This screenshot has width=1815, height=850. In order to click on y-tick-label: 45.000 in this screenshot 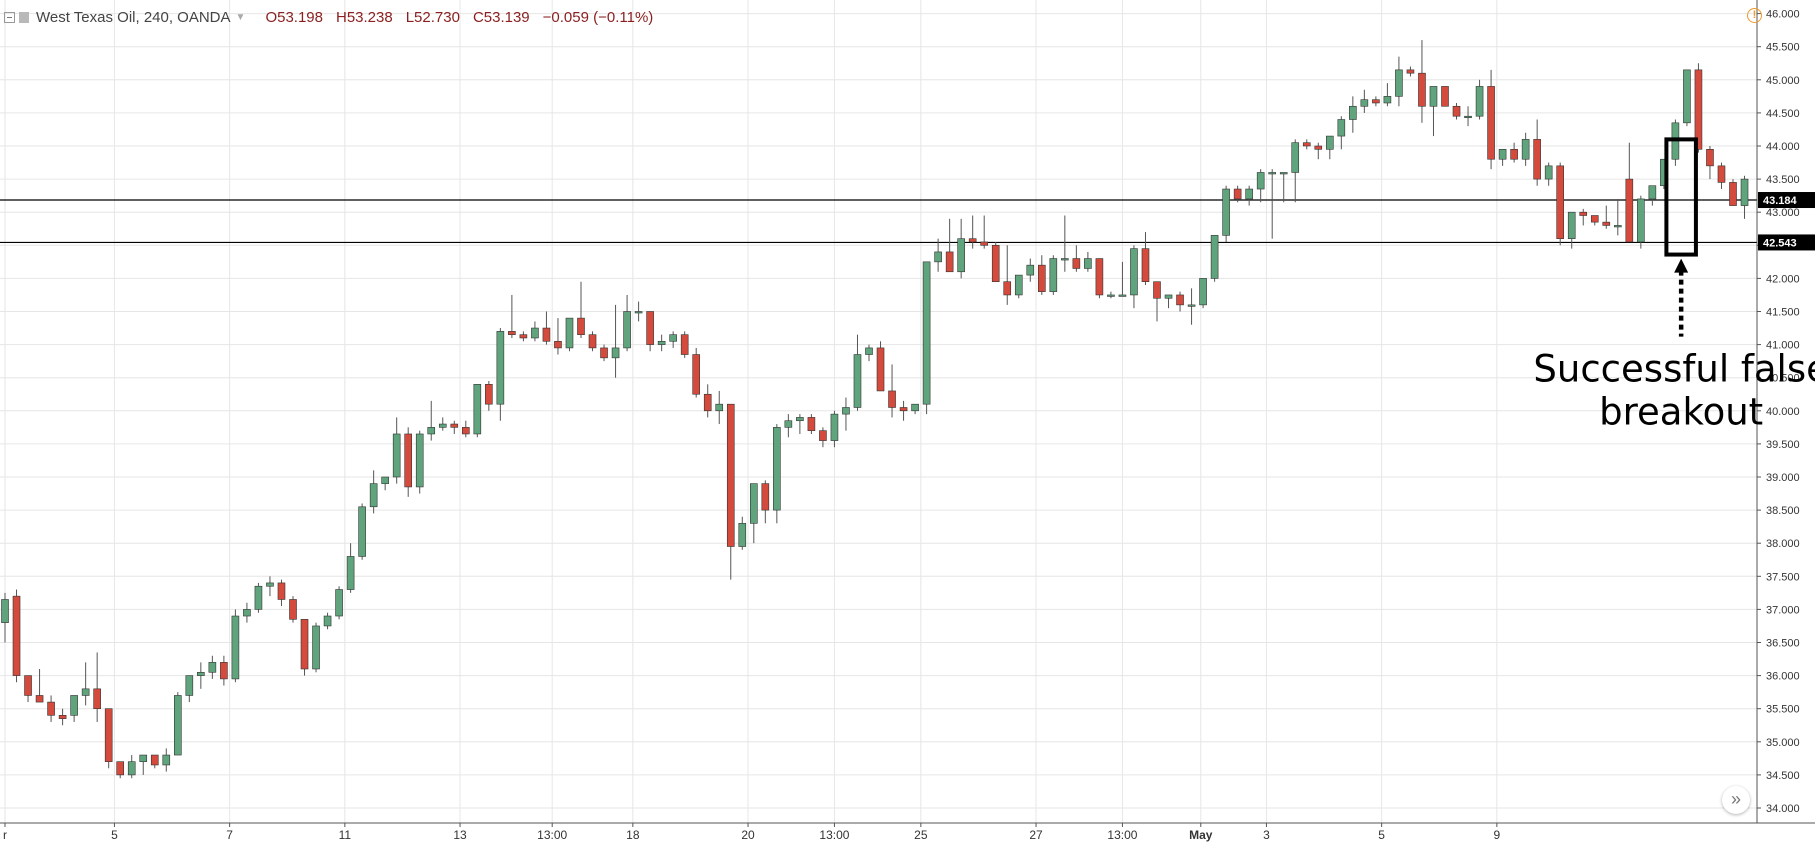, I will do `click(1783, 81)`.